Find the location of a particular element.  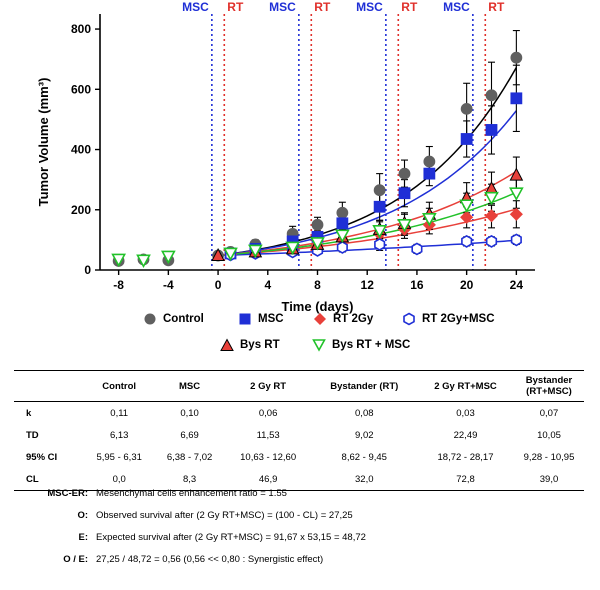

table-header: 2 Gy RT+MSC is located at coordinates (465, 386).